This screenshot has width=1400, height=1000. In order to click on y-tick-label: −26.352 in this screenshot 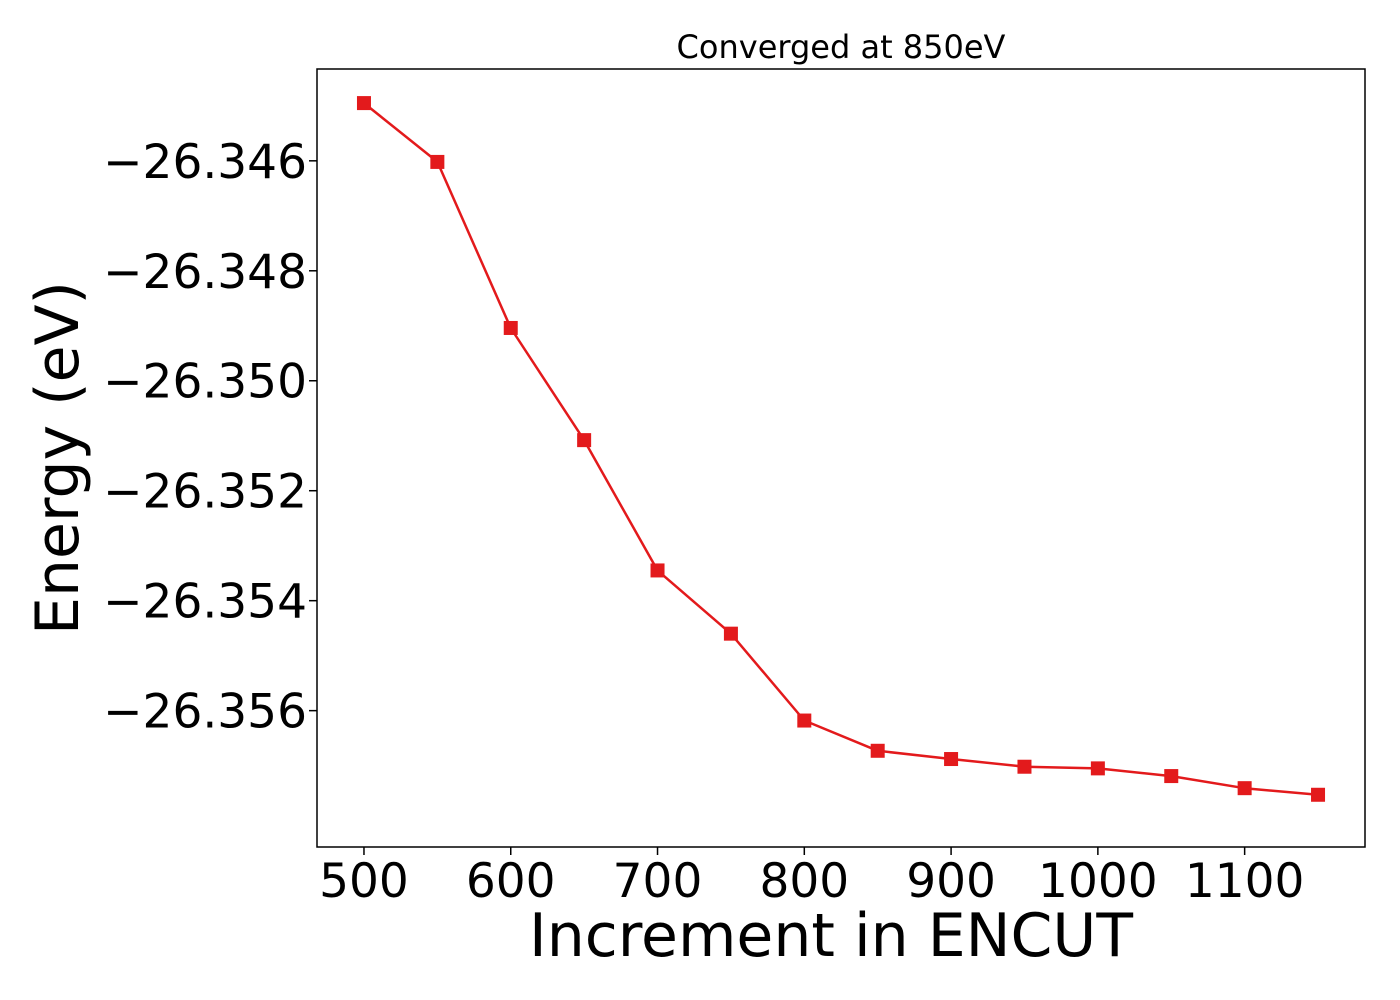, I will do `click(205, 492)`.